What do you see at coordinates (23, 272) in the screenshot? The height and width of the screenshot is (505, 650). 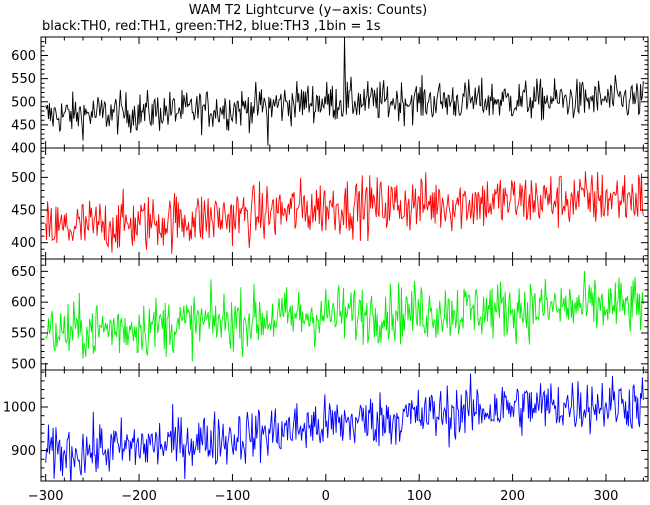 I see `y-tick-label: 650` at bounding box center [23, 272].